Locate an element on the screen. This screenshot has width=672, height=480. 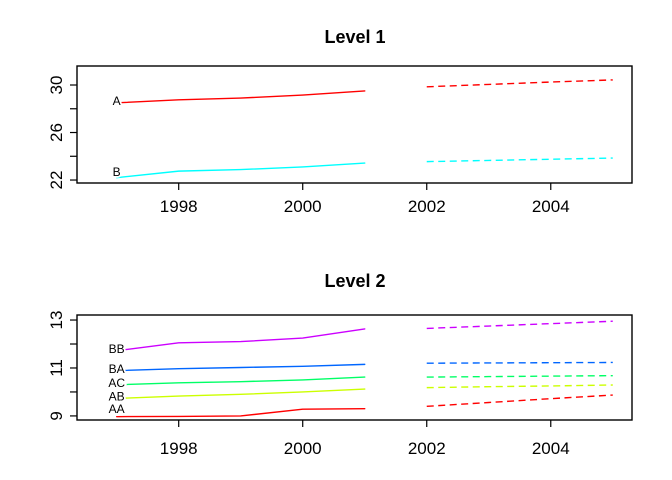
series-line-AC-historical is located at coordinates (240, 381).